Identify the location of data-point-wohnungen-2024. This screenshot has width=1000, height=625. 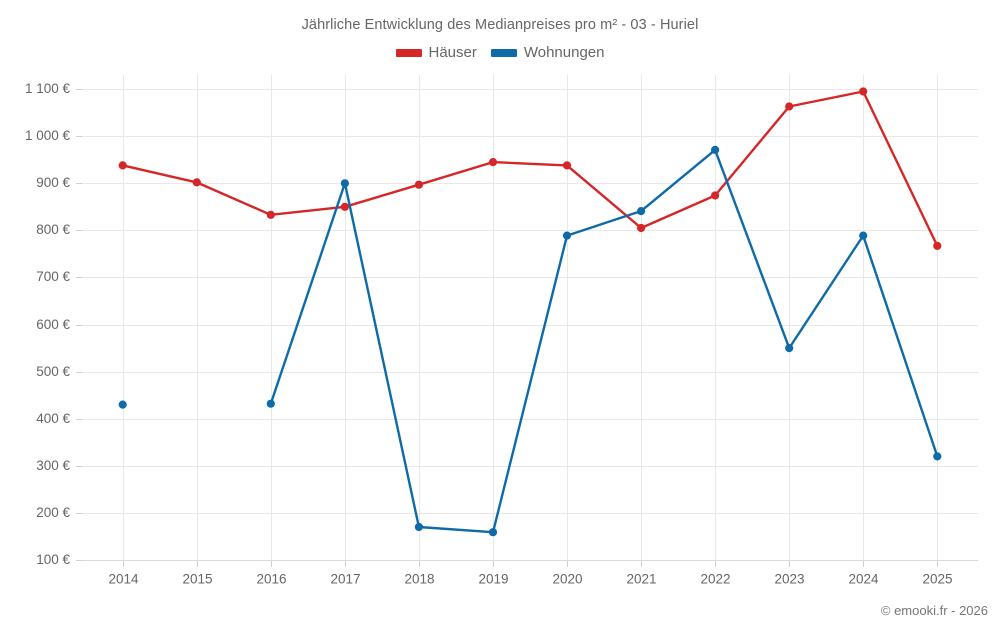
(863, 235).